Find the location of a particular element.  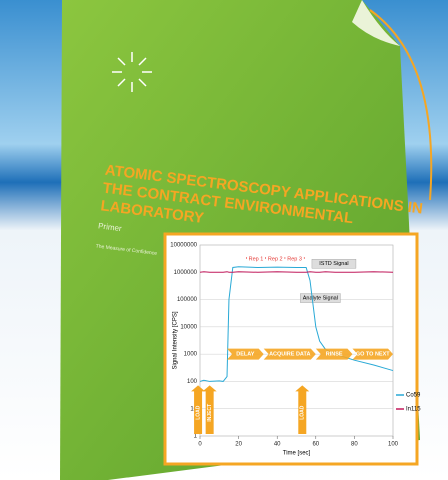

x-tick-label: 0 is located at coordinates (200, 445).